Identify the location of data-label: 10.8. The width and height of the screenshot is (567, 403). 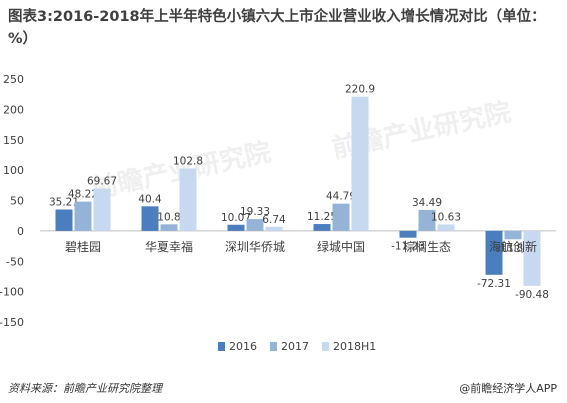
(168, 217).